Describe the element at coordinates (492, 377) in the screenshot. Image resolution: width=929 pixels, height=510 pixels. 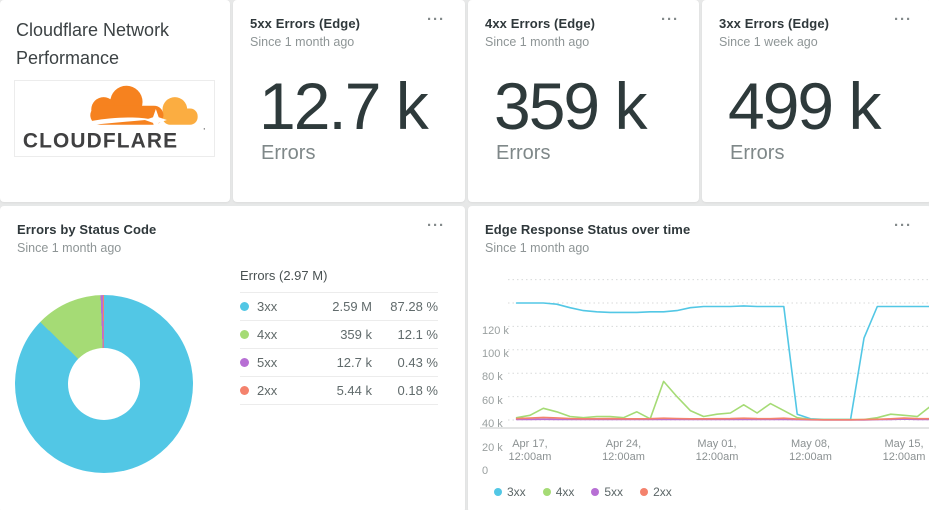
I see `y-tick-label: 80 k` at that location.